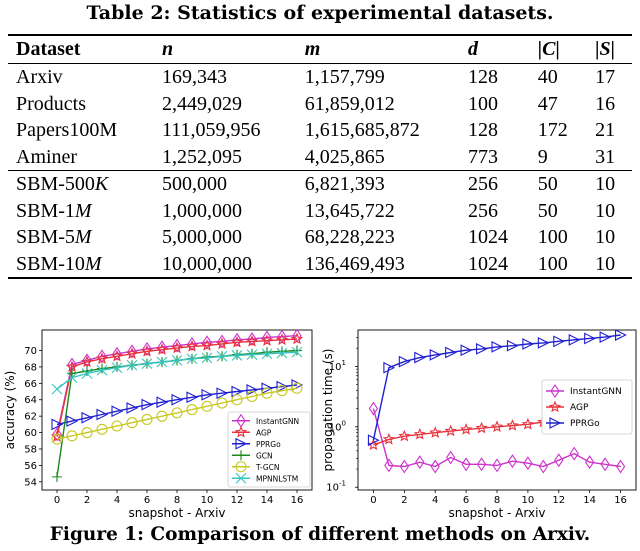  What do you see at coordinates (547, 103) in the screenshot?
I see `table-cell: 47` at bounding box center [547, 103].